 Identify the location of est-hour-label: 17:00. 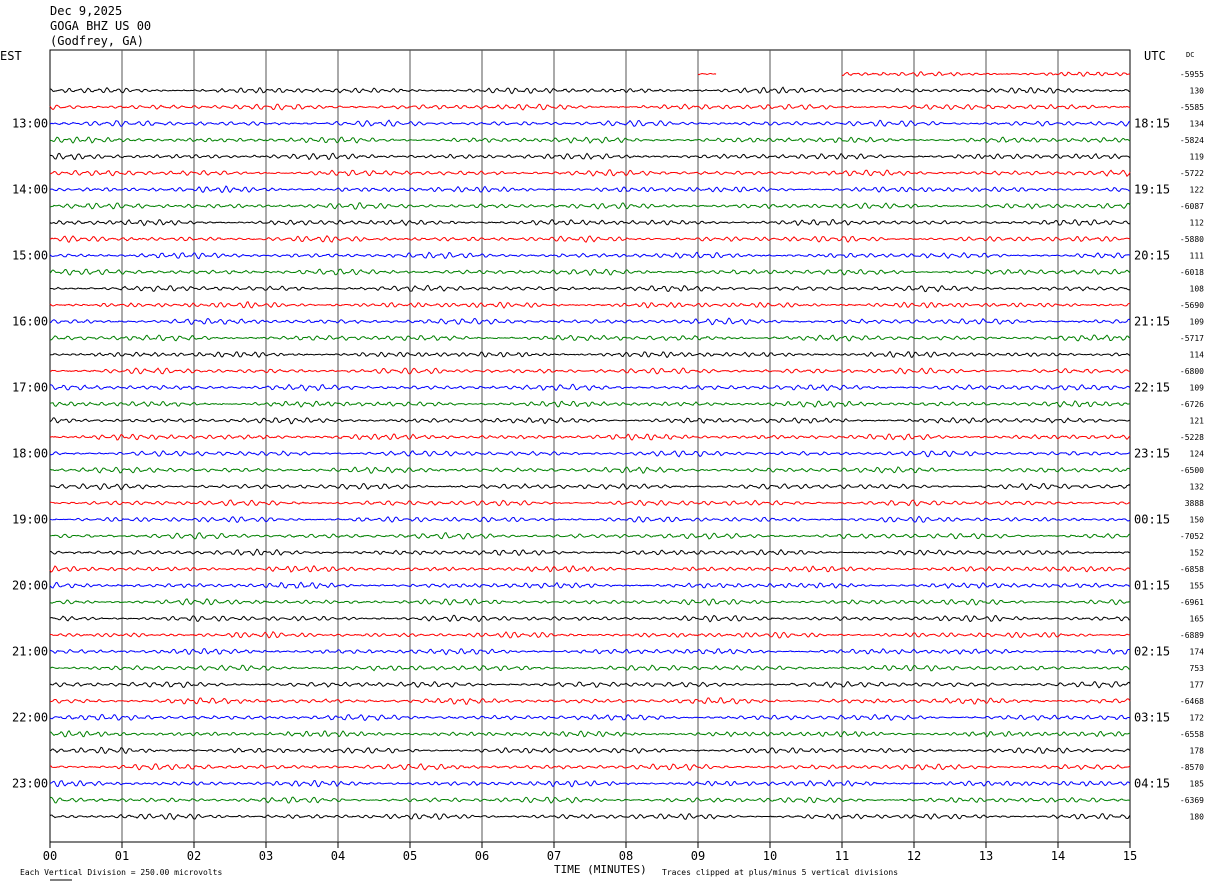
(30, 388).